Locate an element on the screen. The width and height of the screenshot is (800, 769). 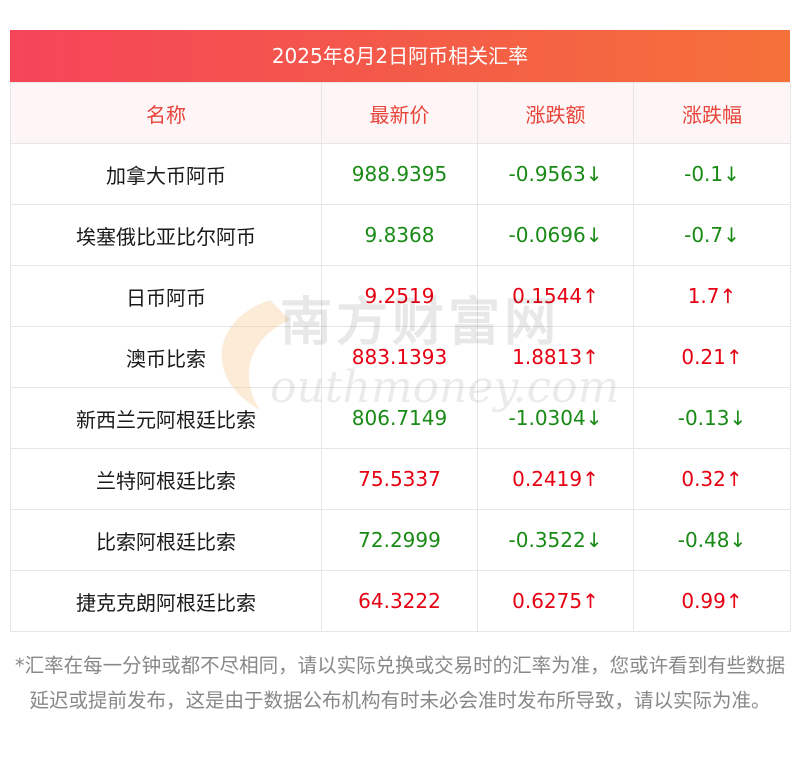
header-change-percent: 涨跌幅 is located at coordinates (712, 113).